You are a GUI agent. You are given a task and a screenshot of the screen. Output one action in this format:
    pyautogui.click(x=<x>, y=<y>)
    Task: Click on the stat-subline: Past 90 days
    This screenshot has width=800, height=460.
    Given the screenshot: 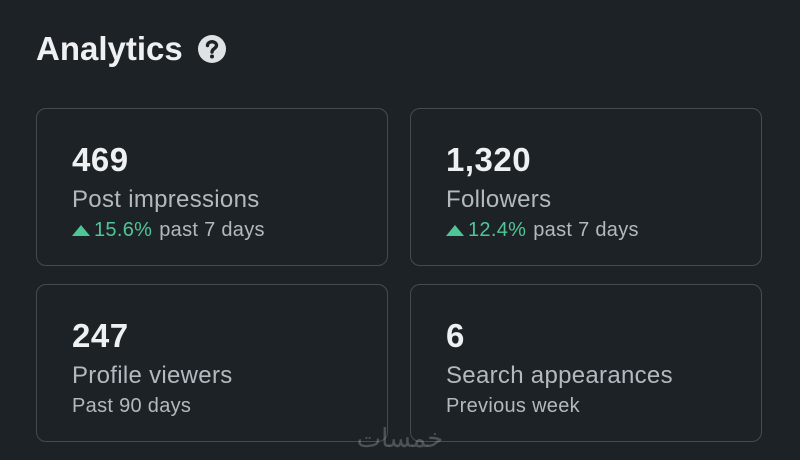 What is the action you would take?
    pyautogui.click(x=131, y=406)
    